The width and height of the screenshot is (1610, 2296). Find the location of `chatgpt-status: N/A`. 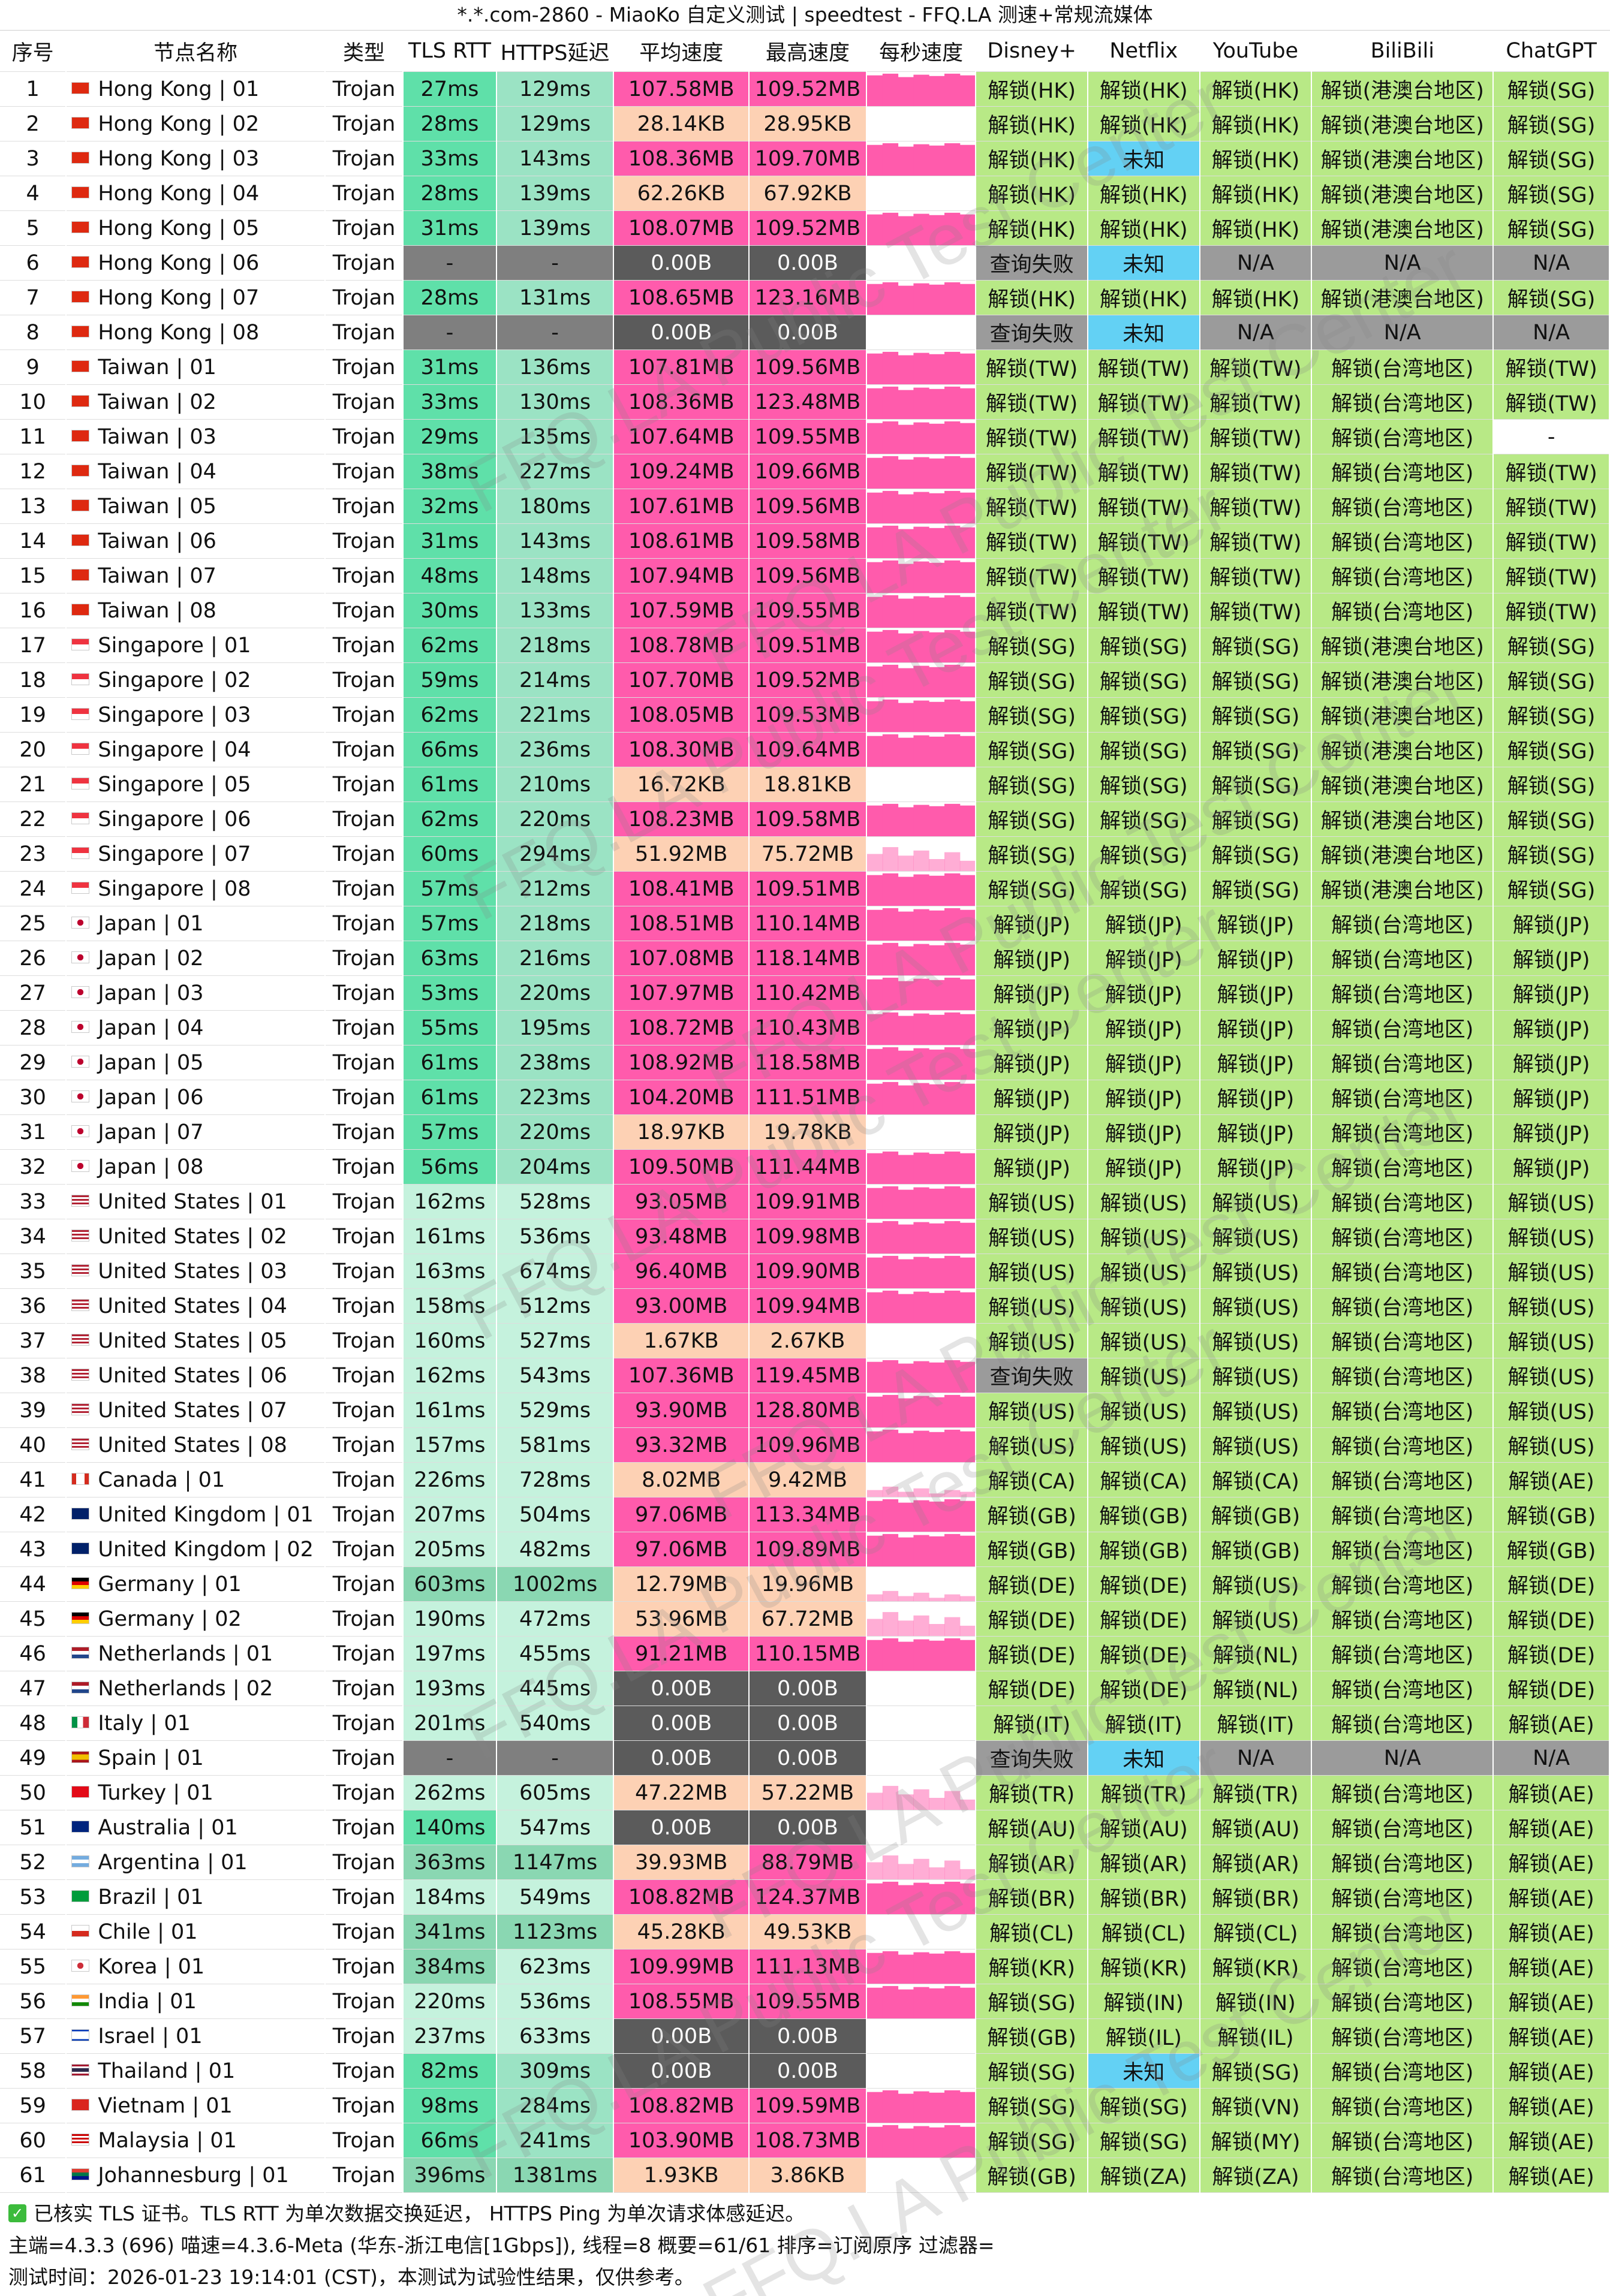

chatgpt-status: N/A is located at coordinates (1551, 1758).